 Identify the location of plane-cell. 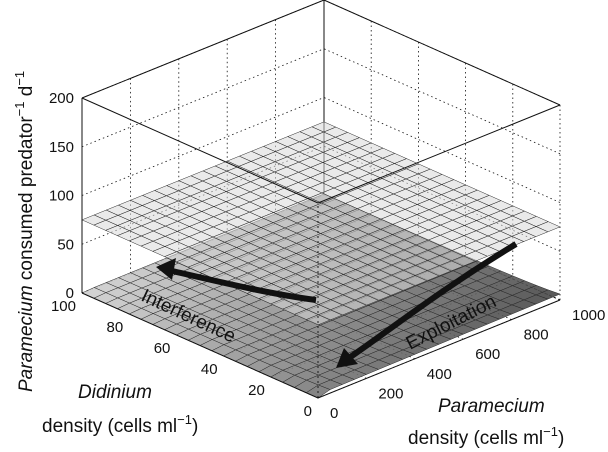
(318, 320).